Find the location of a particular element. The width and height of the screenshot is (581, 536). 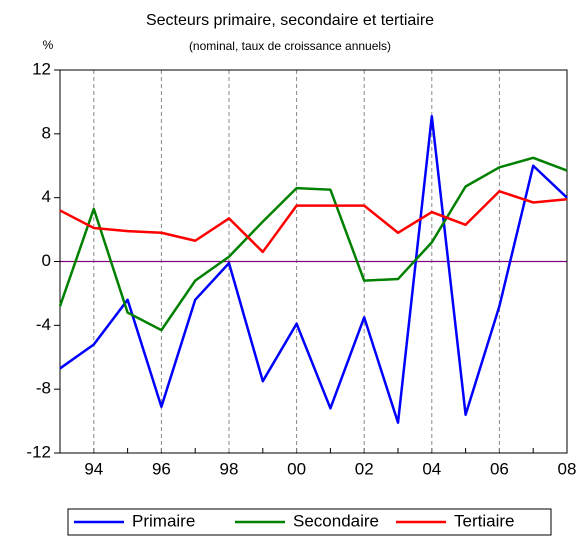

x-tick-label: 08 is located at coordinates (567, 468).